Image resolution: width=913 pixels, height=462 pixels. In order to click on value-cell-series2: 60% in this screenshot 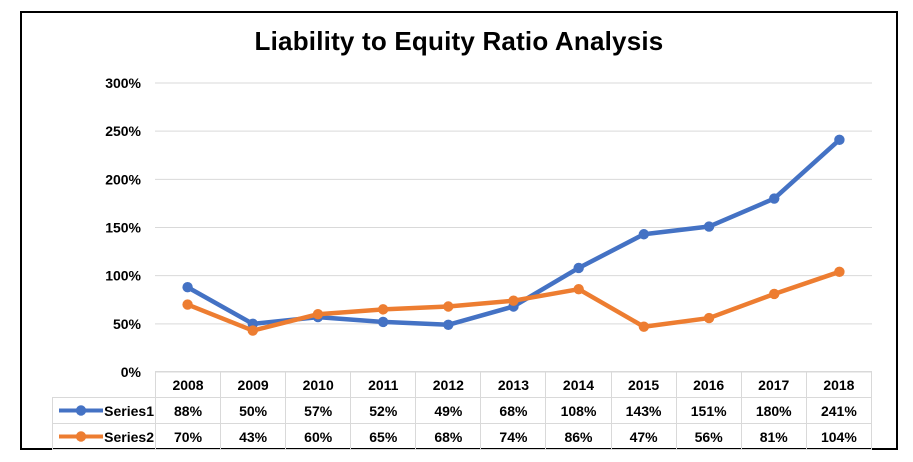, I will do `click(318, 436)`.